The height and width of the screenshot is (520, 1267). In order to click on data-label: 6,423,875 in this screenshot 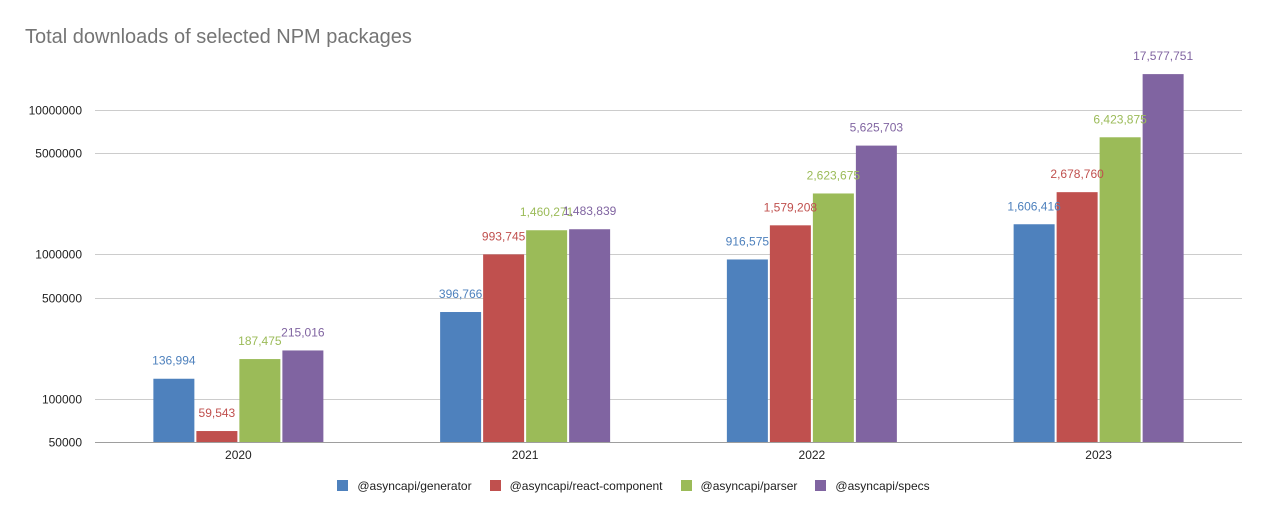, I will do `click(1120, 119)`.